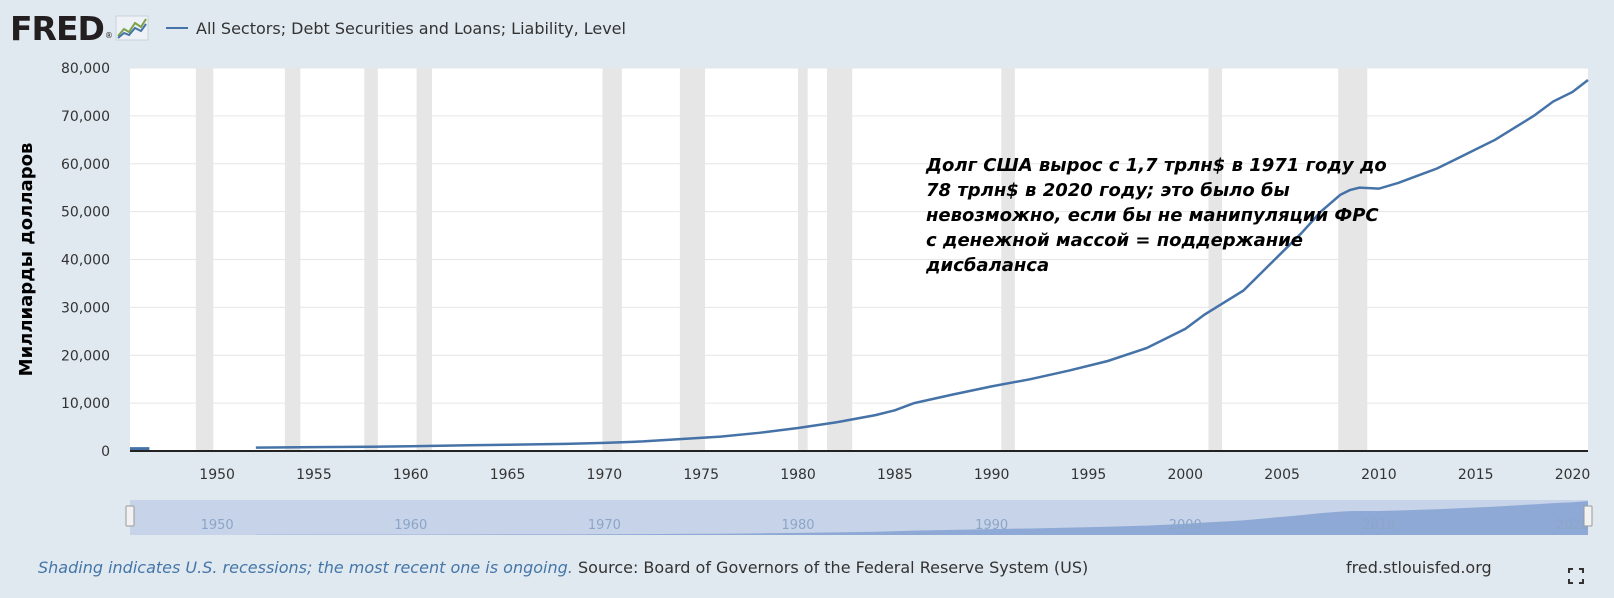  I want to click on legend-swatch, so click(177, 28).